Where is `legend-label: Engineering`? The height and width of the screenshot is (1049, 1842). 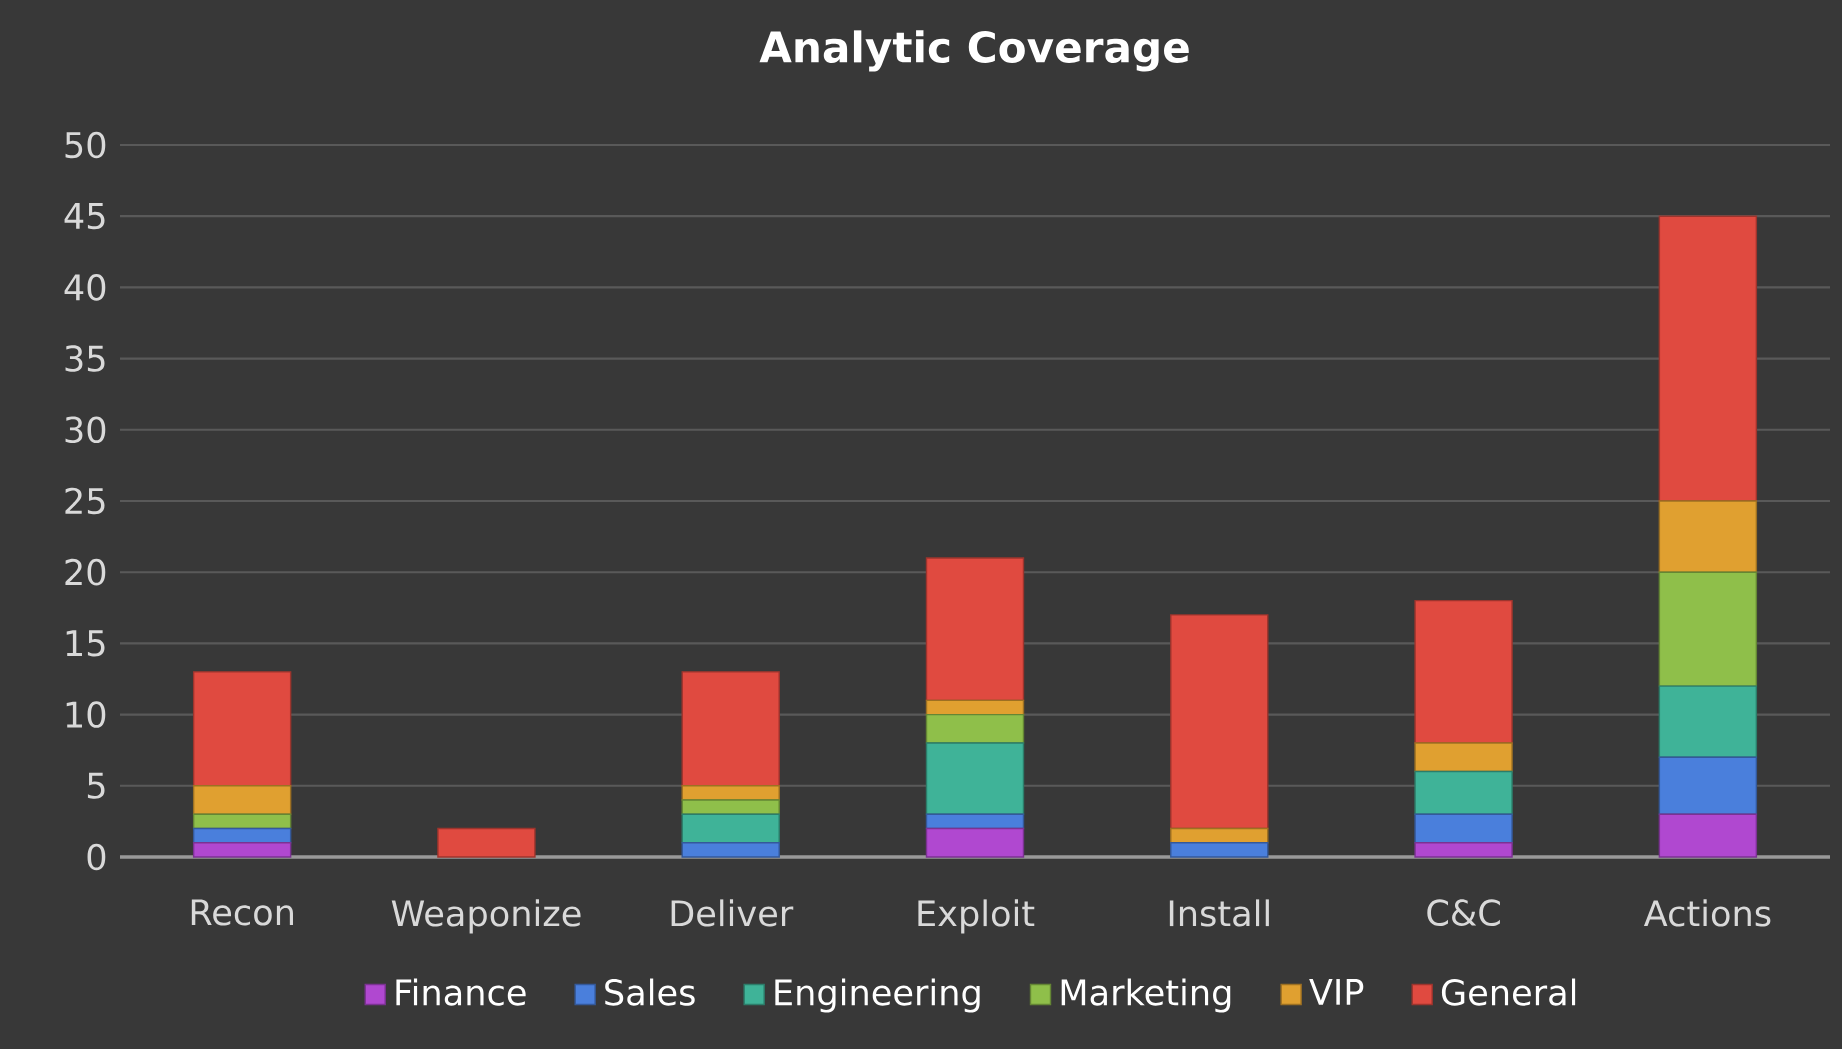
legend-label: Engineering is located at coordinates (877, 995).